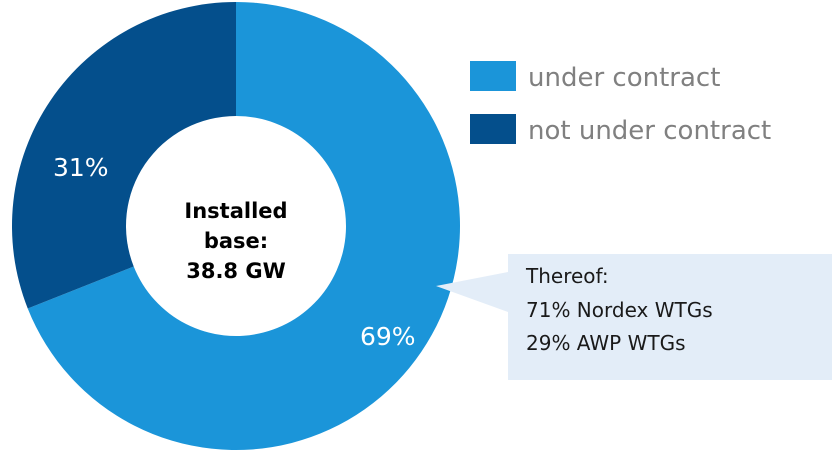 The image size is (832, 454). What do you see at coordinates (567, 276) in the screenshot?
I see `callout-line-1: Thereof:` at bounding box center [567, 276].